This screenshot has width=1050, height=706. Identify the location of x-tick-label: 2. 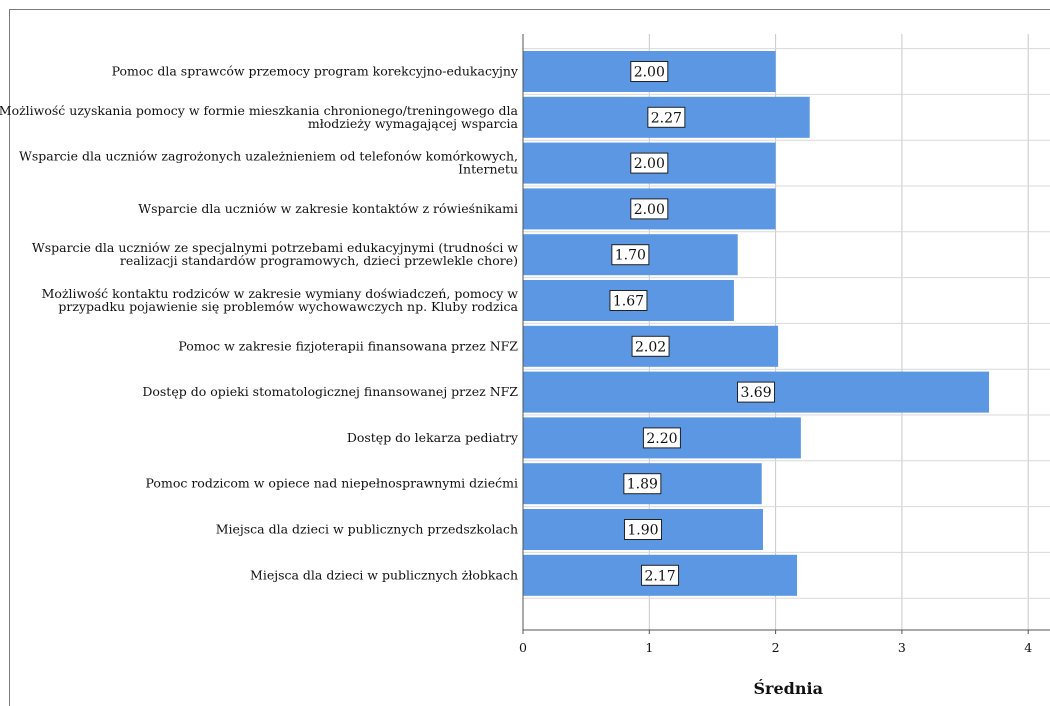
(776, 647).